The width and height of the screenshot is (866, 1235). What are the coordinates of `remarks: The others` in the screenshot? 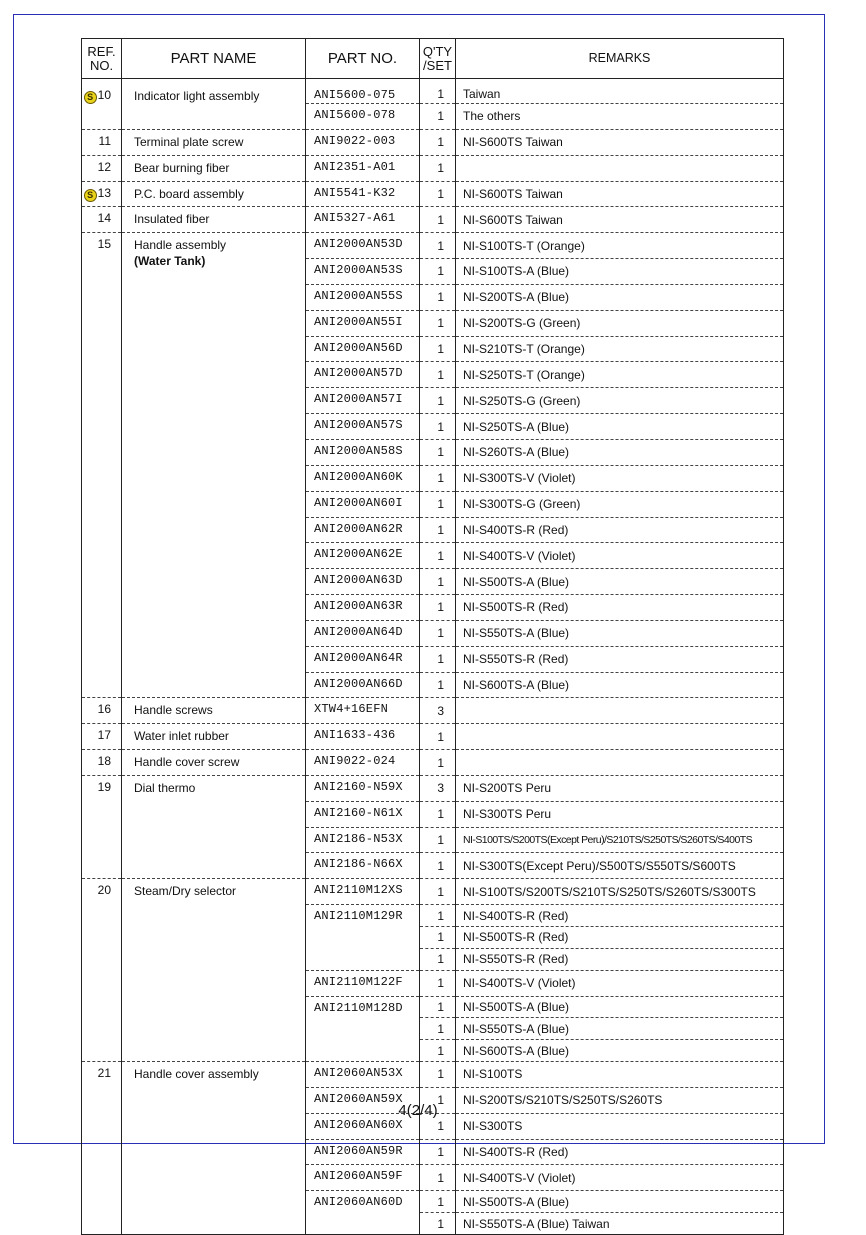 It's located at (619, 116).